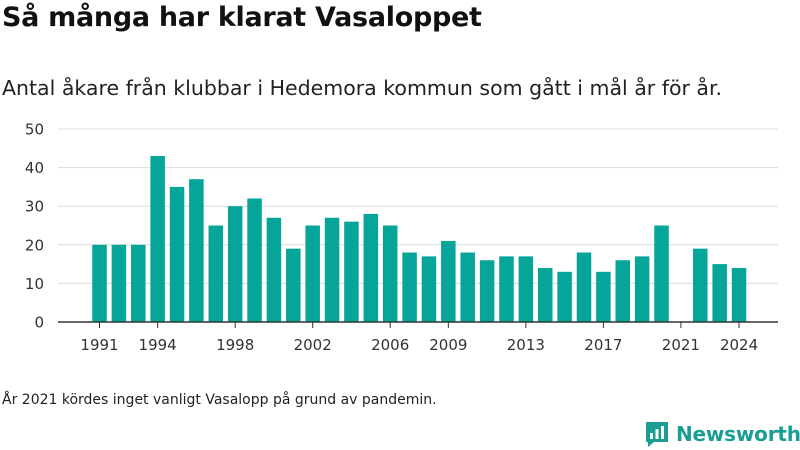  I want to click on bar-1993, so click(138, 283).